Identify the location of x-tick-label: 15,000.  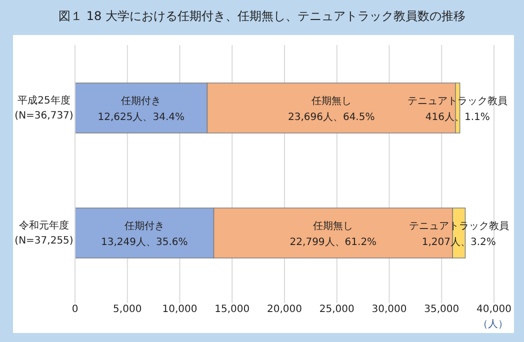
(232, 310).